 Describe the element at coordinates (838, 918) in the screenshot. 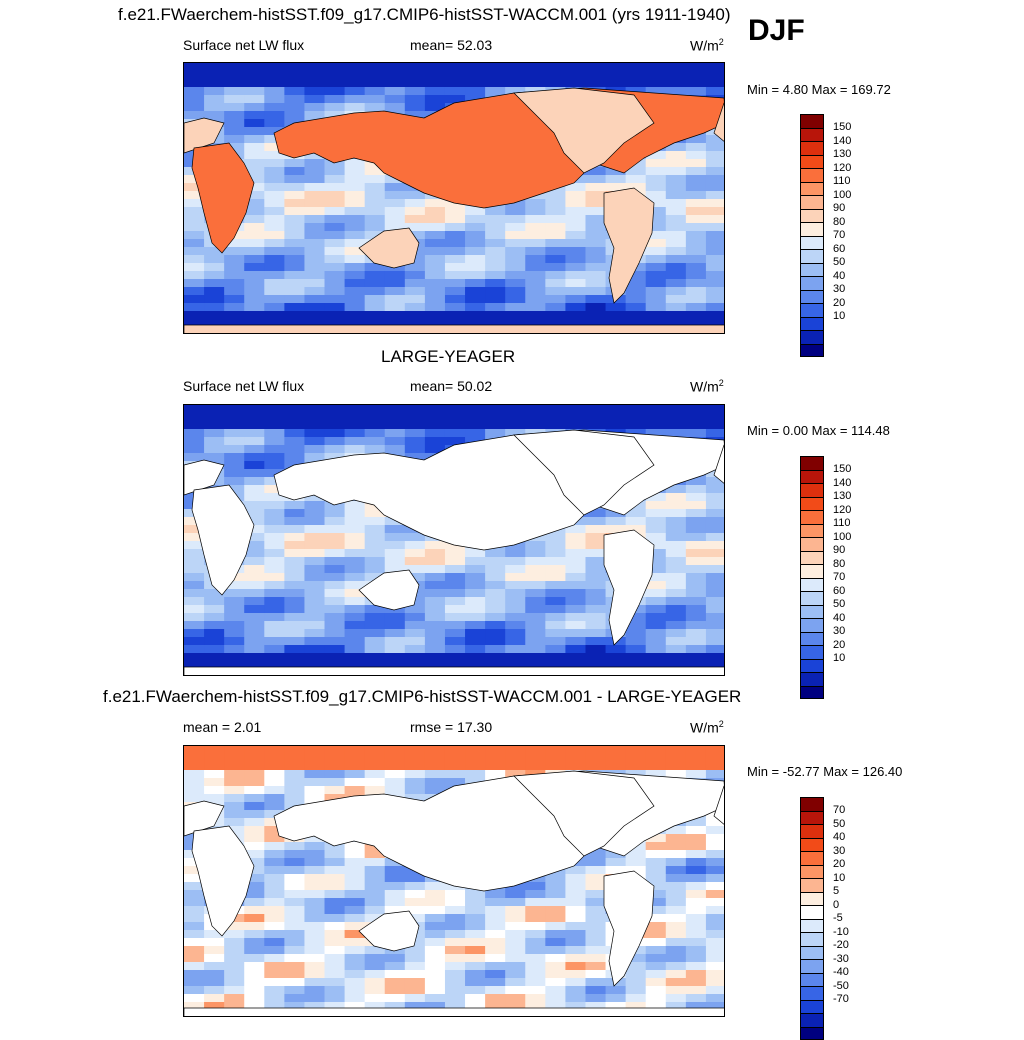

I see `colorbar-tick-label: -5` at that location.